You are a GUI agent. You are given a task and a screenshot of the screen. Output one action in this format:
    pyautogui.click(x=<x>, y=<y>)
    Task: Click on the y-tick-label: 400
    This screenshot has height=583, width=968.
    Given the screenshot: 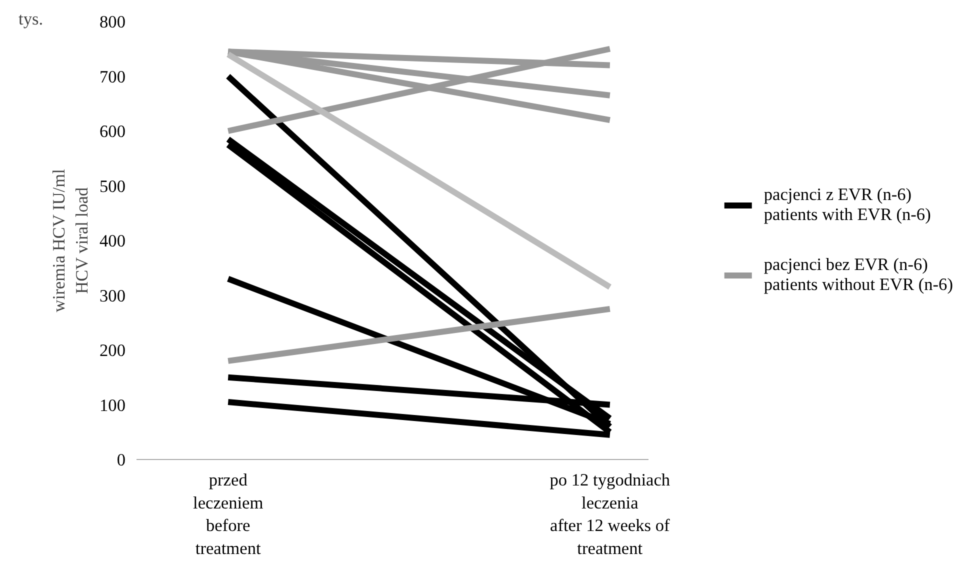 What is the action you would take?
    pyautogui.click(x=113, y=241)
    